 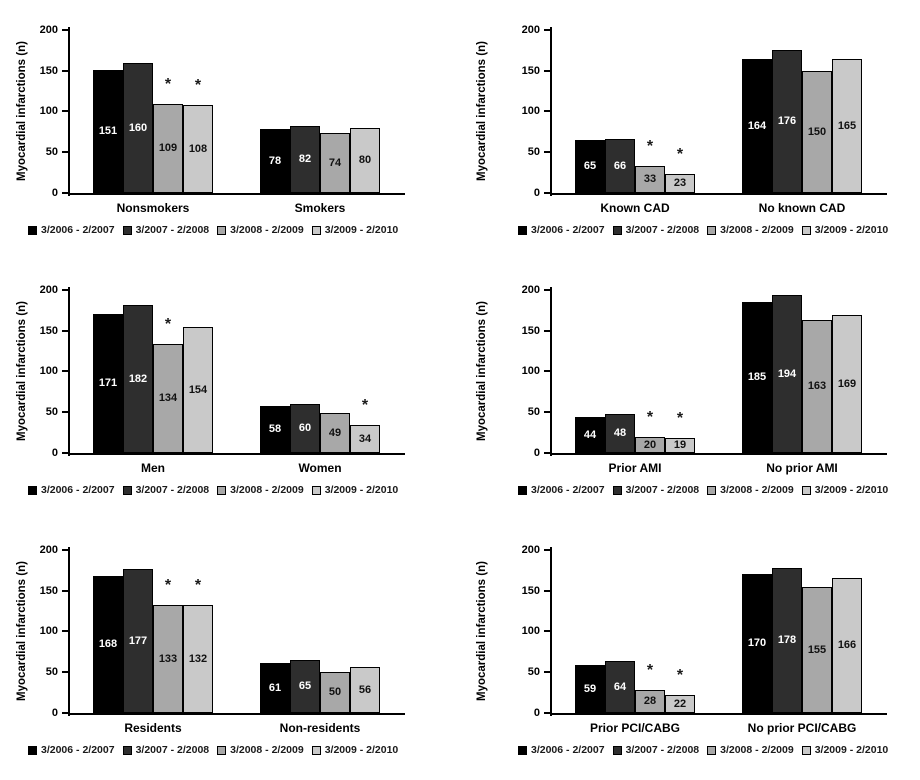 I want to click on bar: 165, so click(x=847, y=126).